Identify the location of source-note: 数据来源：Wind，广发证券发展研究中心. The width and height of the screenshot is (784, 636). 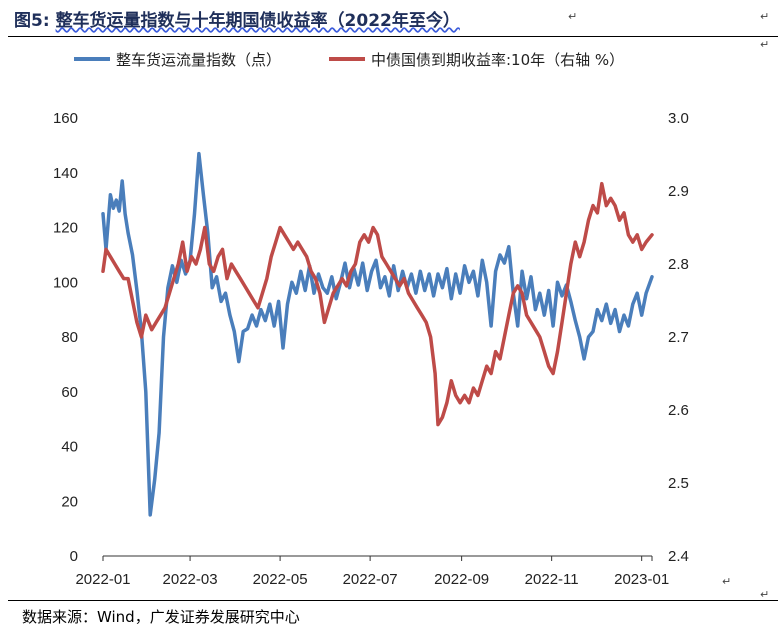
(161, 617).